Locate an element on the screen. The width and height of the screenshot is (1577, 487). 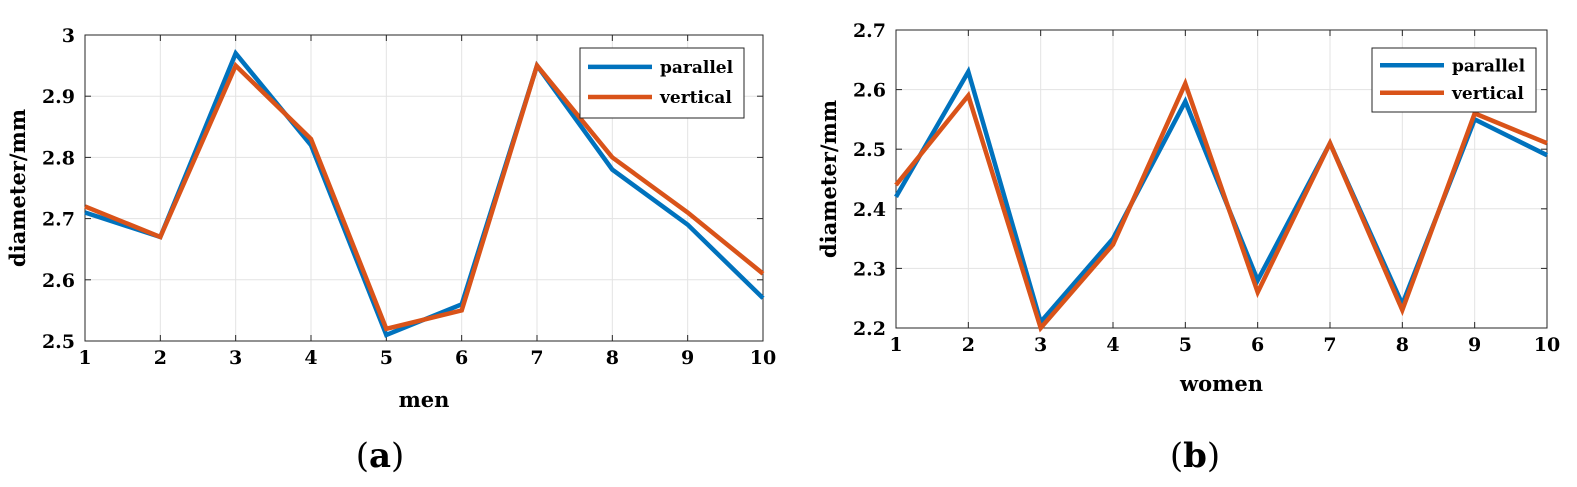
y-tick-label: 2.8 is located at coordinates (58, 158).